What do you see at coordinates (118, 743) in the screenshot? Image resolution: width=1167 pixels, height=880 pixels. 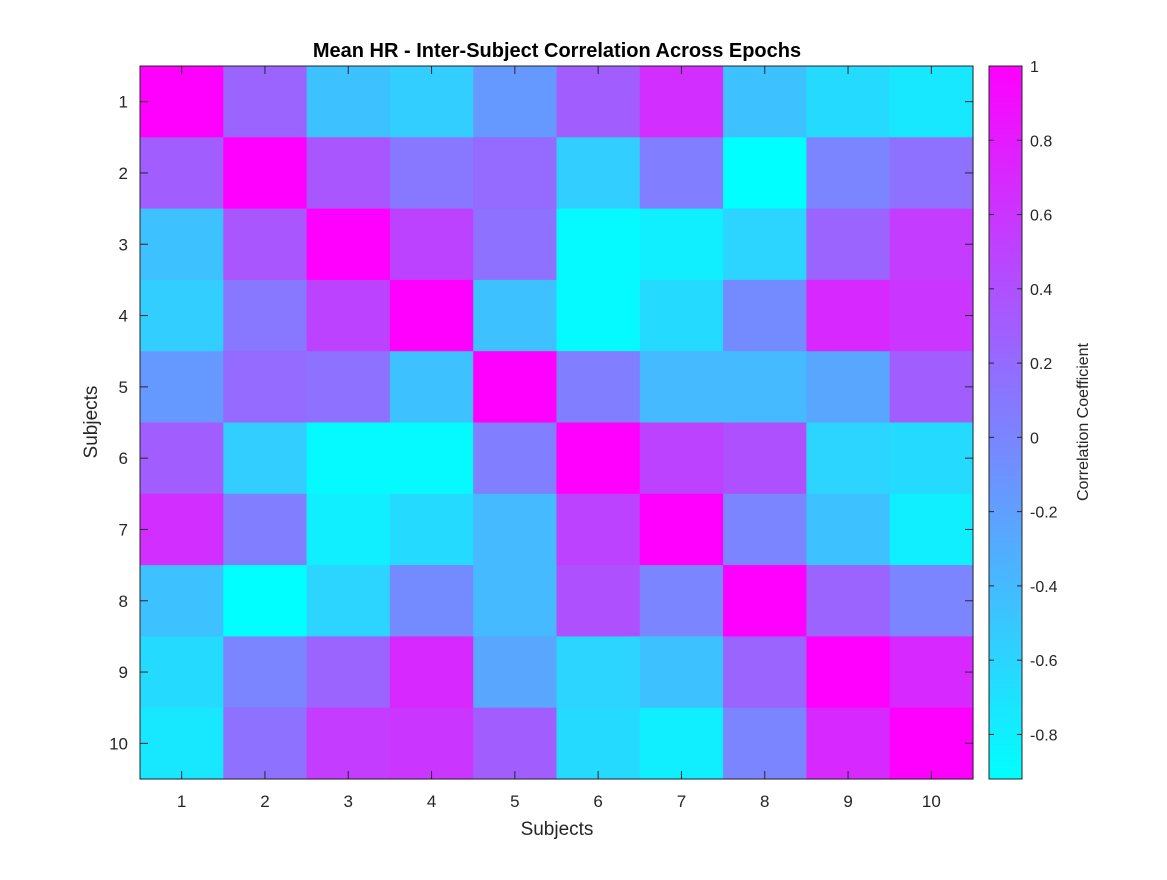 I see `y-tick-label: 10` at bounding box center [118, 743].